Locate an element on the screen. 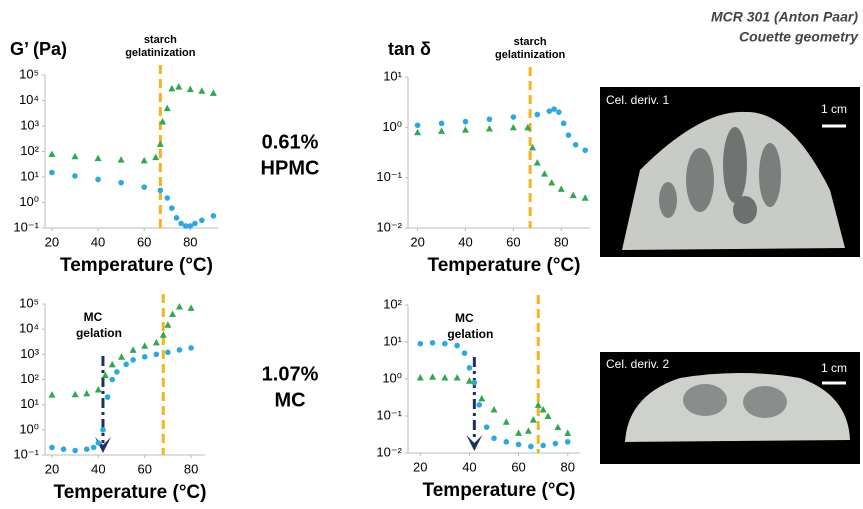  annotation: MC gelation is located at coordinates (470, 326).